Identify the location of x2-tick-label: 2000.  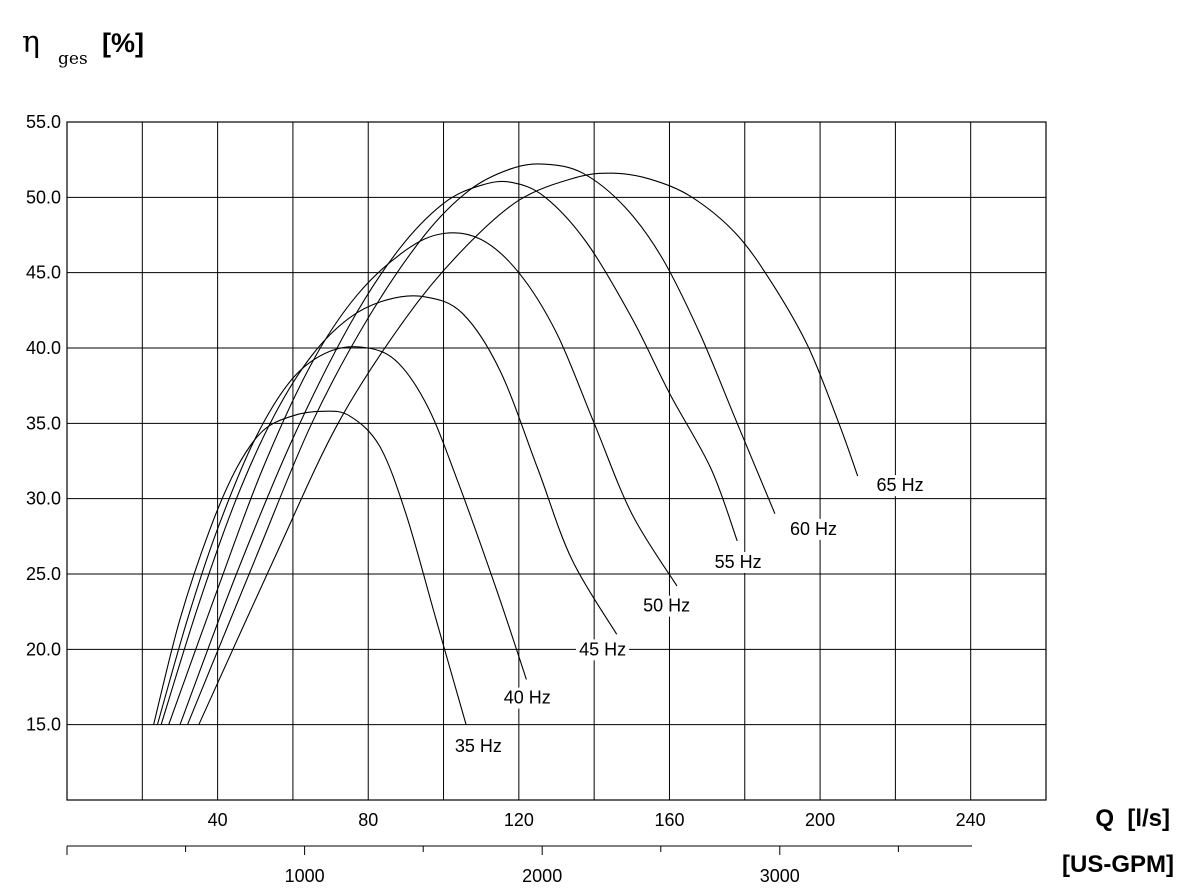
(542, 876).